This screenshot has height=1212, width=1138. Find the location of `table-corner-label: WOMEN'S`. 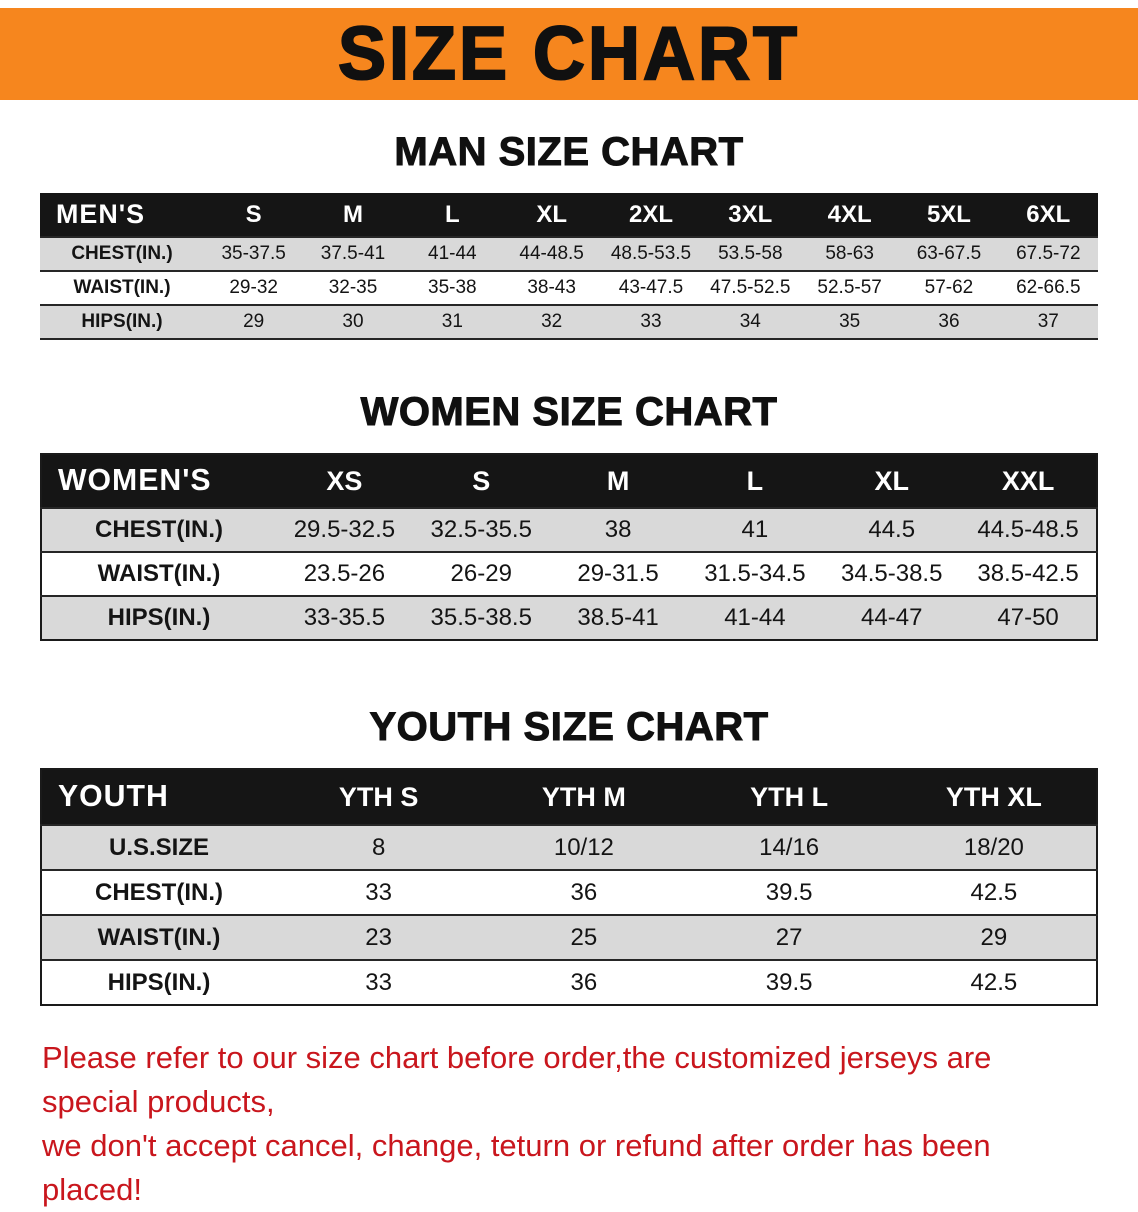

table-corner-label: WOMEN'S is located at coordinates (158, 481).